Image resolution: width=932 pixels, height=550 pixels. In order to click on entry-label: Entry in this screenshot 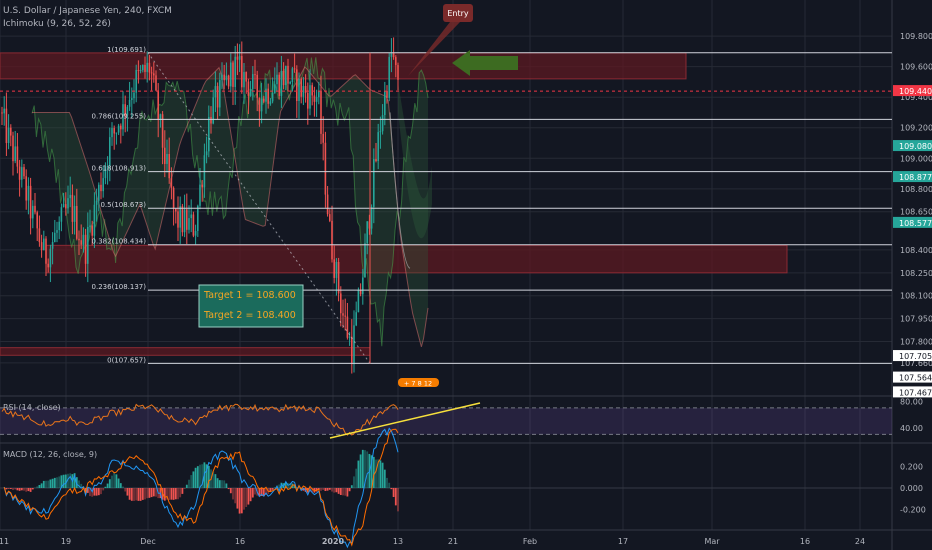, I will do `click(458, 13)`.